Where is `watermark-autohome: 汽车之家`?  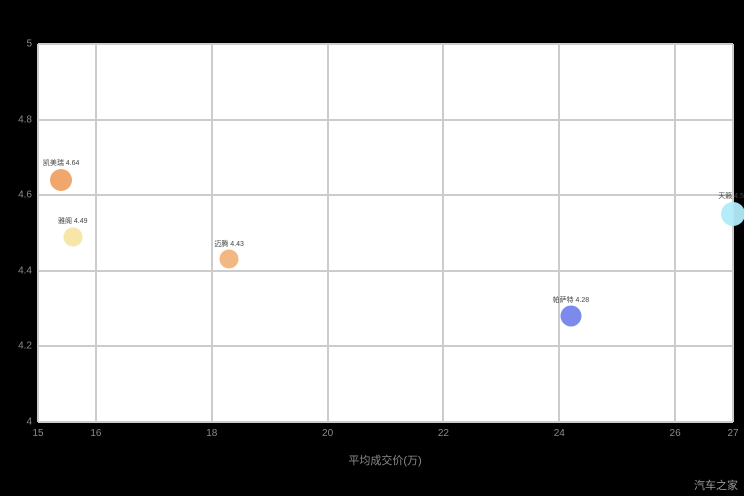 watermark-autohome: 汽车之家 is located at coordinates (716, 486).